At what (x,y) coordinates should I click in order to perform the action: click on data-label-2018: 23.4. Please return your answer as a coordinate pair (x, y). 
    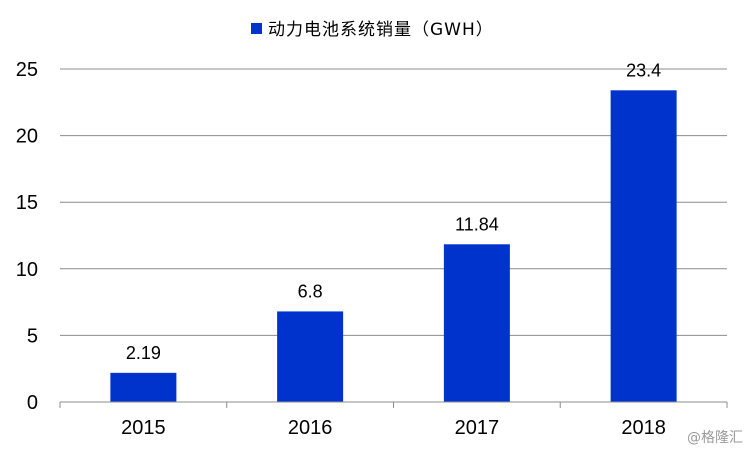
    Looking at the image, I should click on (643, 70).